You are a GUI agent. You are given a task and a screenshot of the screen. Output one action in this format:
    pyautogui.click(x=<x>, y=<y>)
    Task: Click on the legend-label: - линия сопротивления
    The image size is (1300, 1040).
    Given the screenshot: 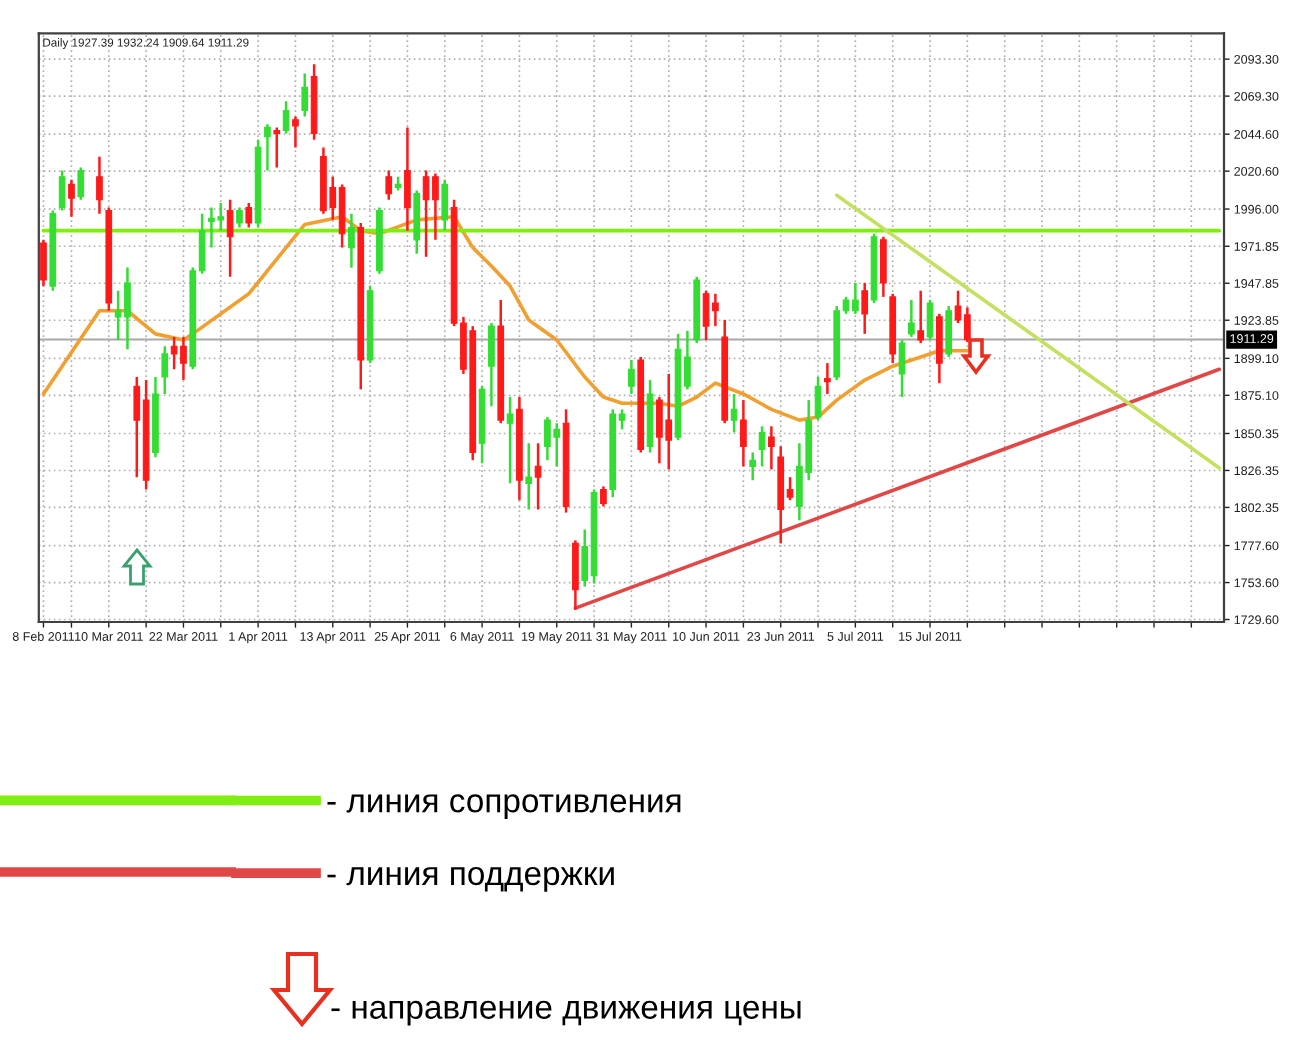 What is the action you would take?
    pyautogui.click(x=504, y=807)
    